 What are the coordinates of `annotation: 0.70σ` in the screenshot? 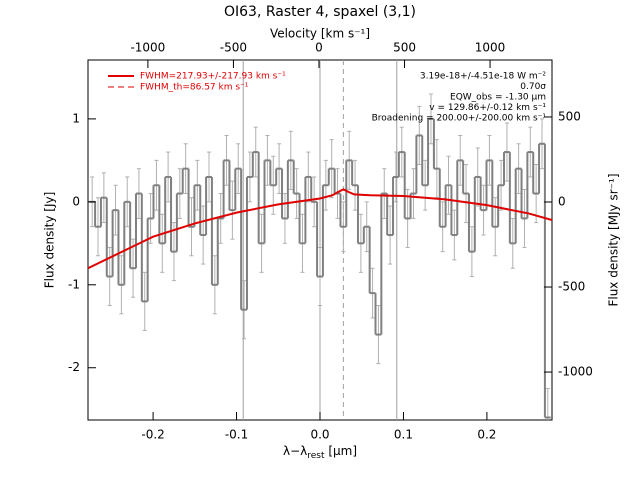 It's located at (533, 87).